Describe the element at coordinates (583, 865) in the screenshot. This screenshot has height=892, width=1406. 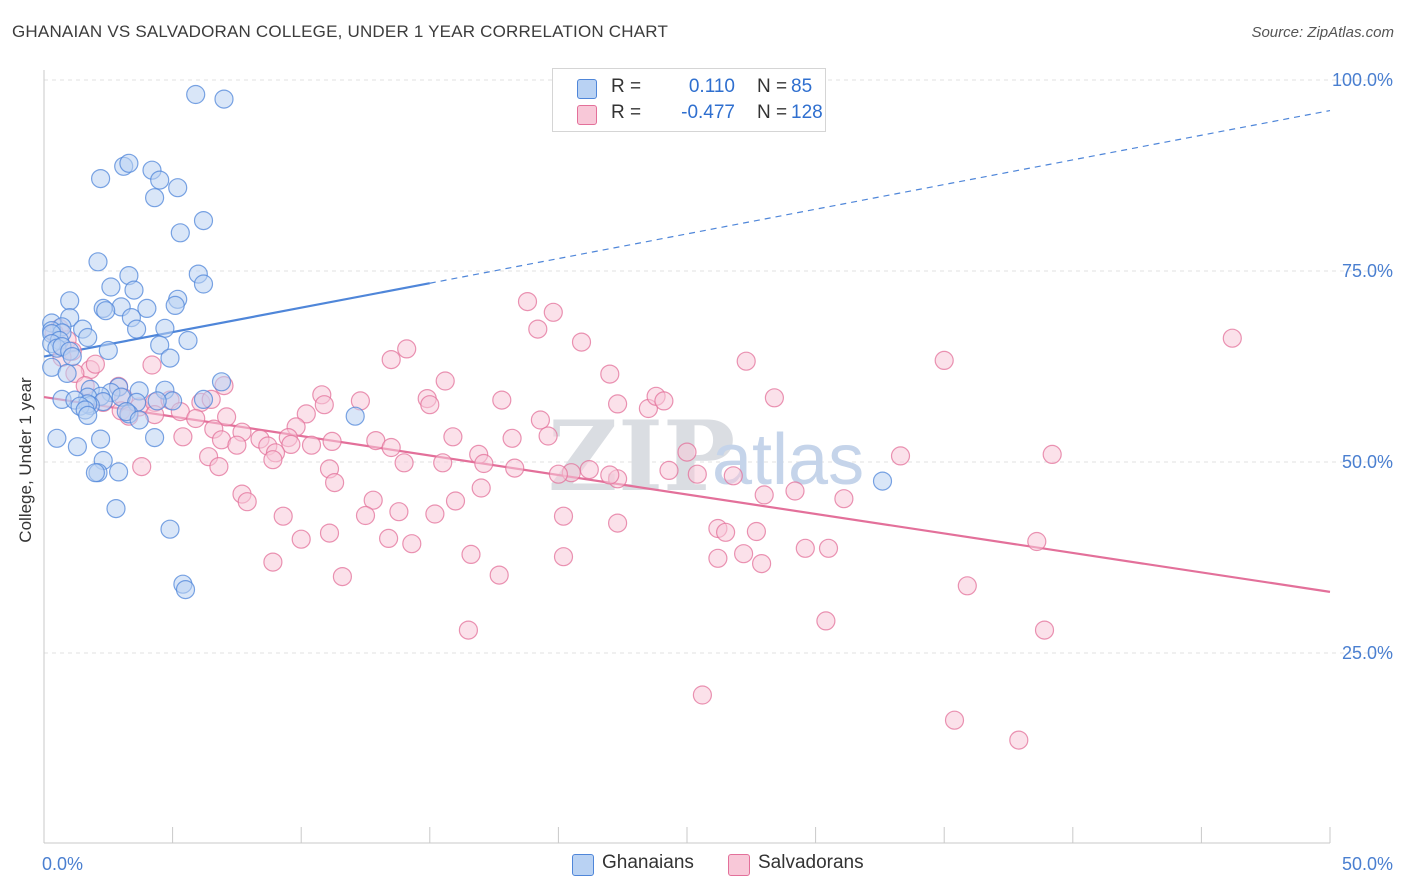
I see `bottom-legend-swatch-ghanaians` at that location.